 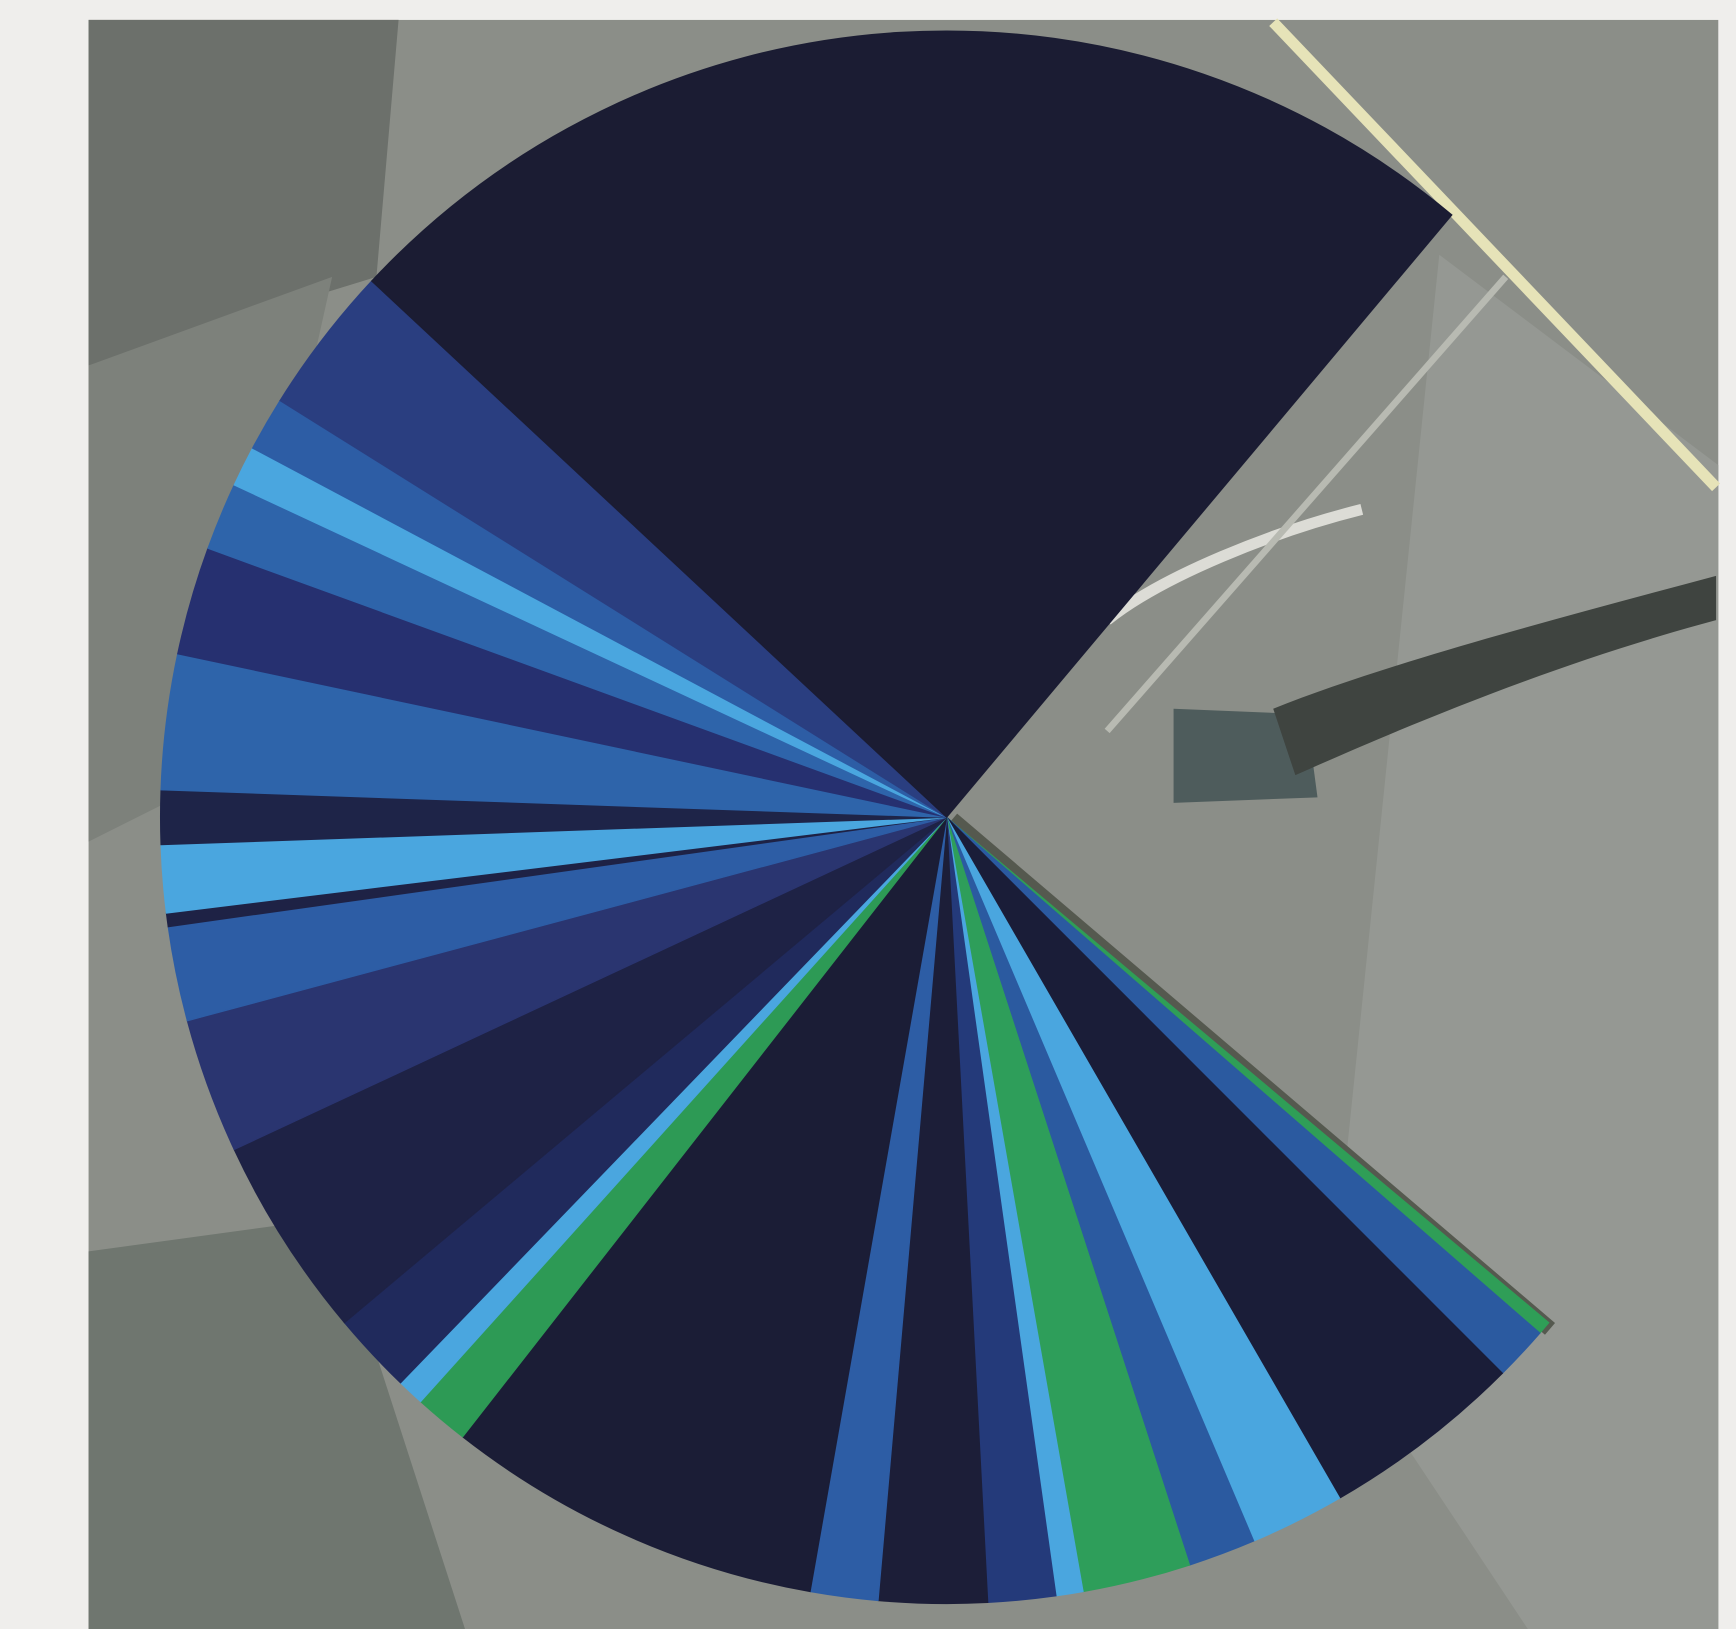 What do you see at coordinates (277, 1423) in the screenshot?
I see `field` at bounding box center [277, 1423].